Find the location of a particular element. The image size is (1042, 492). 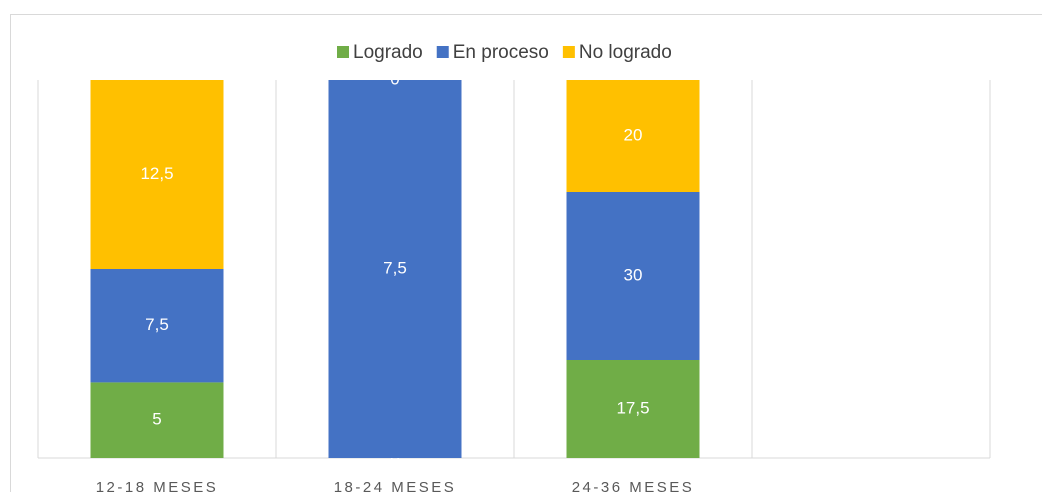

data-label: 30 is located at coordinates (633, 274).